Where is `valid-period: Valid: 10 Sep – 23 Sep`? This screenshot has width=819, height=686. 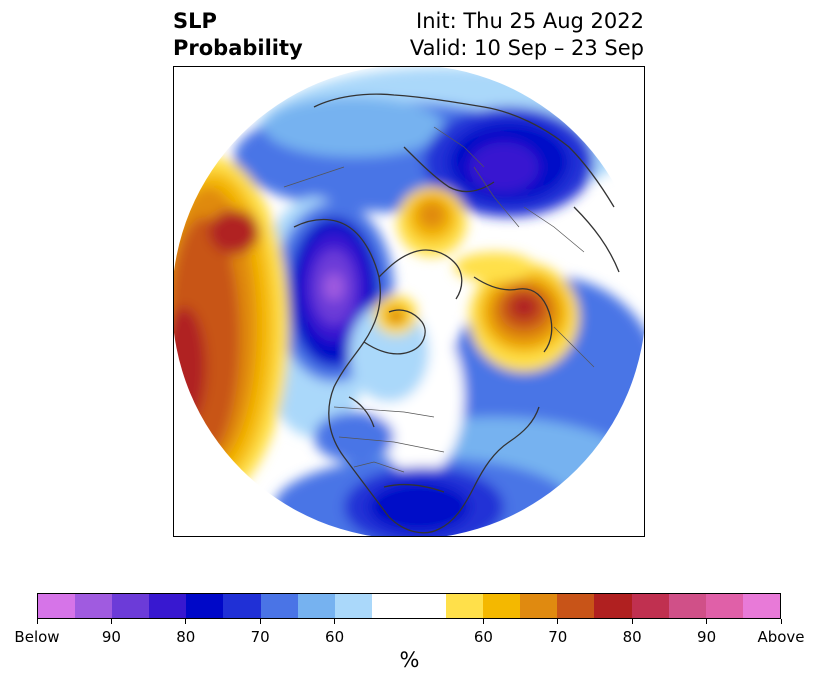 valid-period: Valid: 10 Sep – 23 Sep is located at coordinates (526, 48).